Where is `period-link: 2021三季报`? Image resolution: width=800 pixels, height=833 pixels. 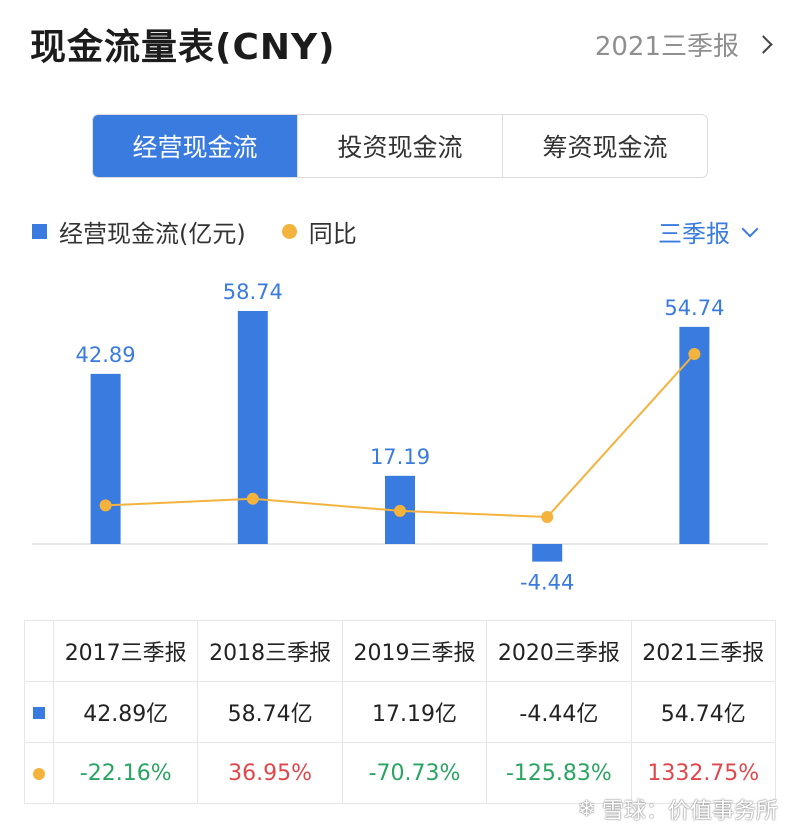 period-link: 2021三季报 is located at coordinates (683, 44).